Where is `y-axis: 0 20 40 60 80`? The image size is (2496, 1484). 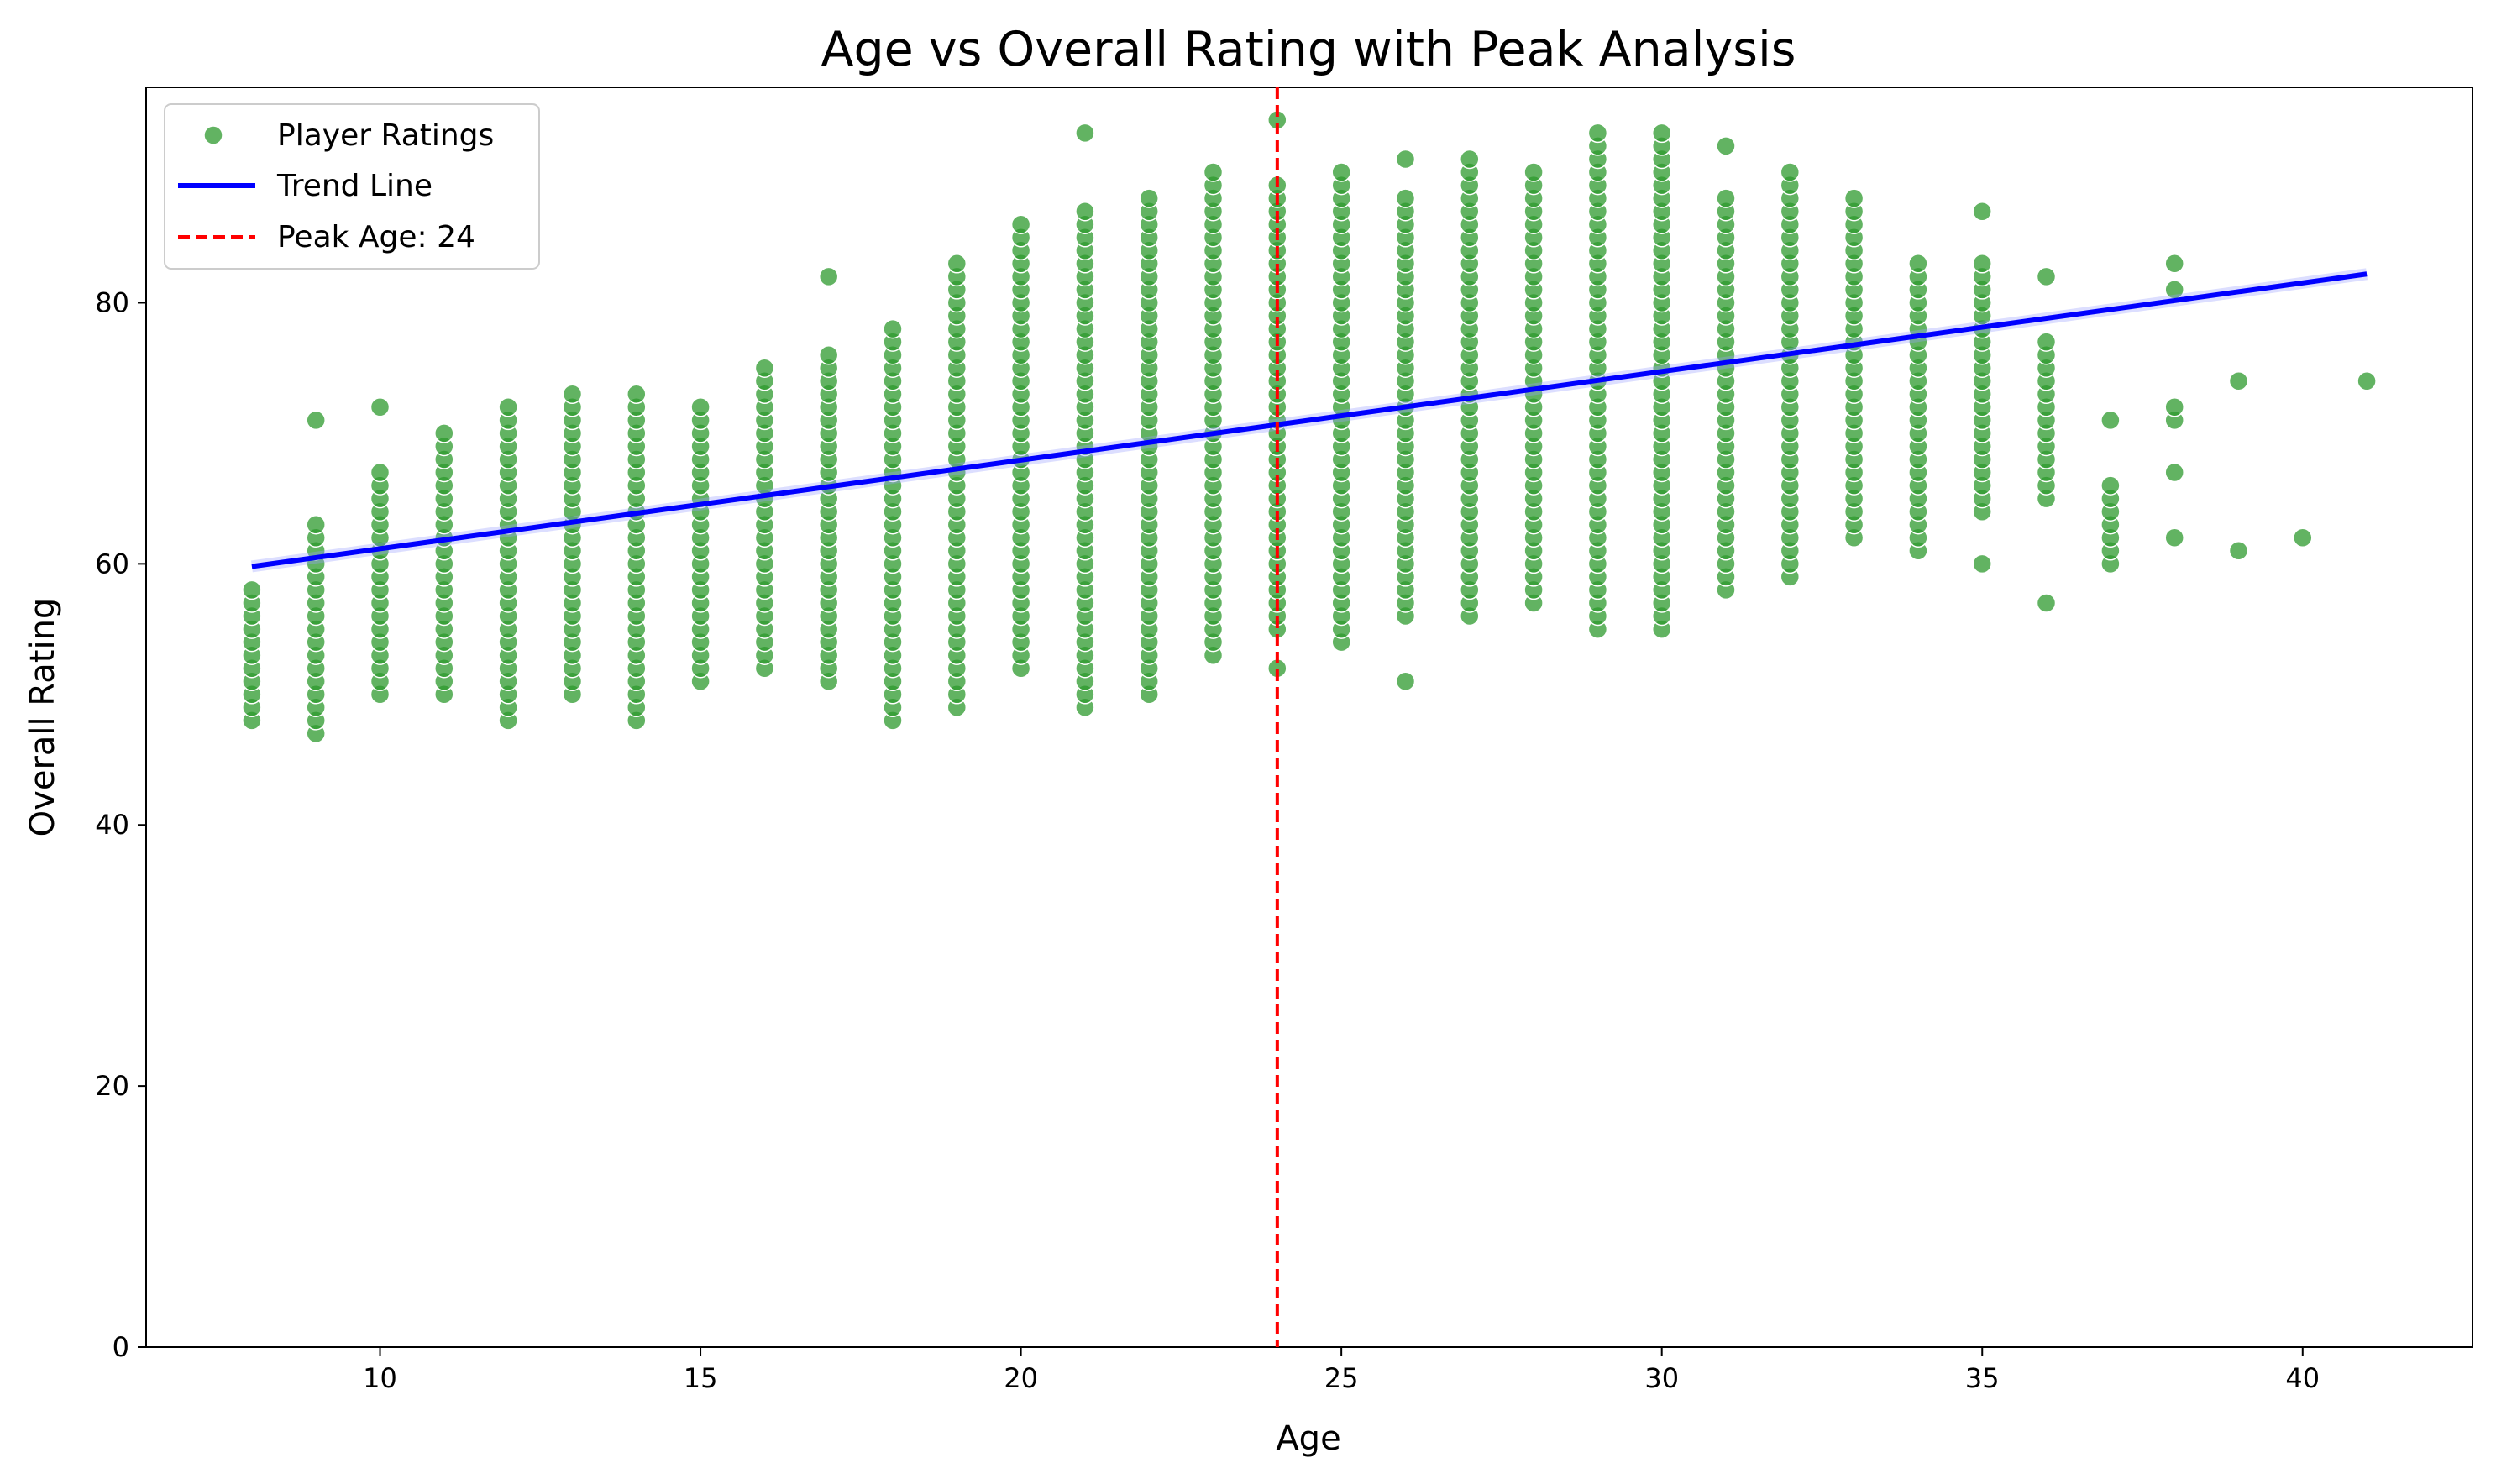
y-axis: 0 20 40 60 80 is located at coordinates (120, 825).